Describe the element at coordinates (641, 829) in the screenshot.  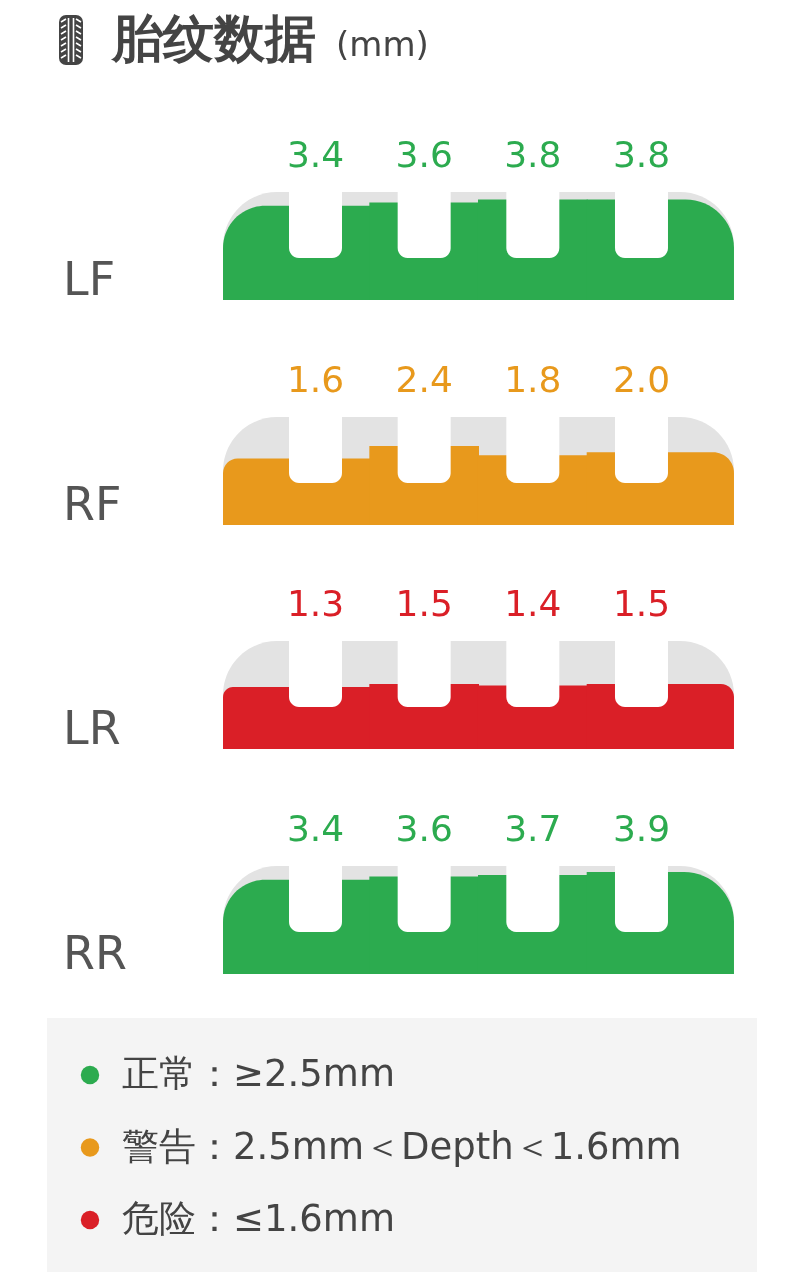
I see `data-label: 3.9` at that location.